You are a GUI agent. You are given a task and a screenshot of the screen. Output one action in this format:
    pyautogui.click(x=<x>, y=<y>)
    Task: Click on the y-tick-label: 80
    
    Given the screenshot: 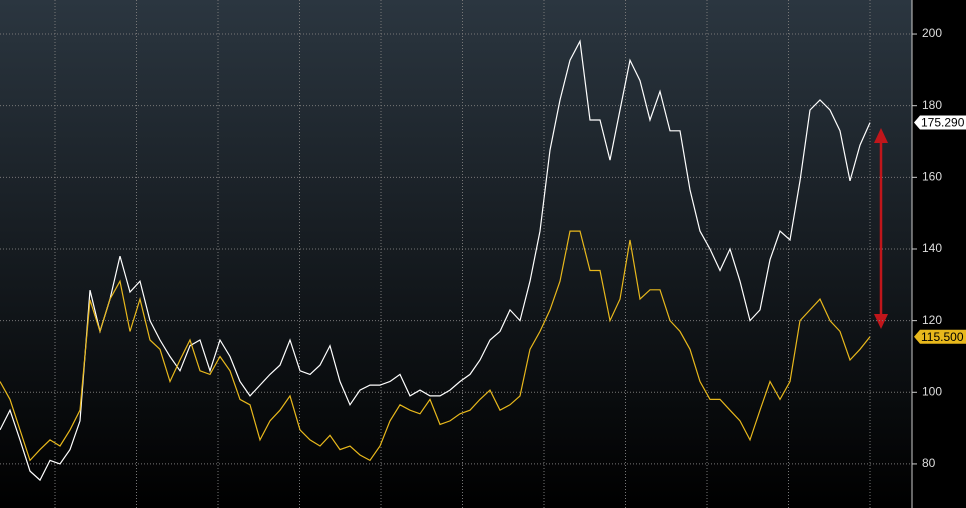 What is the action you would take?
    pyautogui.click(x=929, y=463)
    